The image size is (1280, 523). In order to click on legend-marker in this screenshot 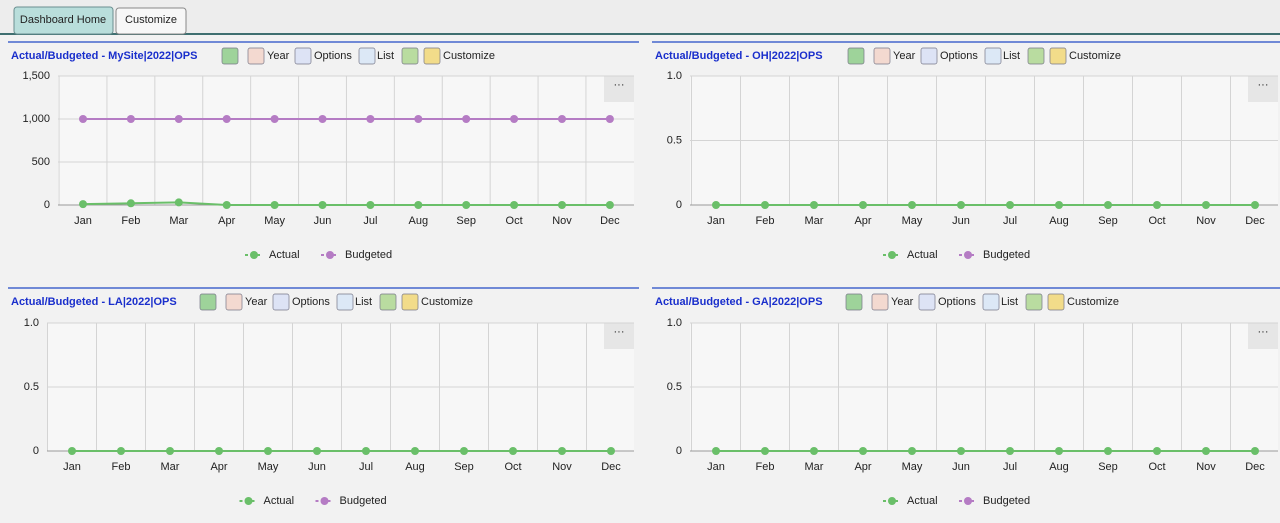, I will do `click(892, 255)`.